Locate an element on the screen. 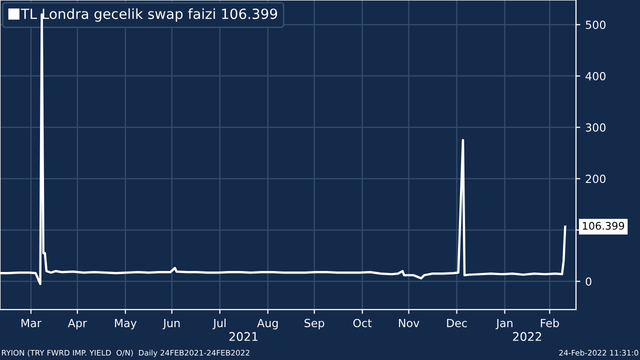  x-tick-label: Nov is located at coordinates (409, 323).